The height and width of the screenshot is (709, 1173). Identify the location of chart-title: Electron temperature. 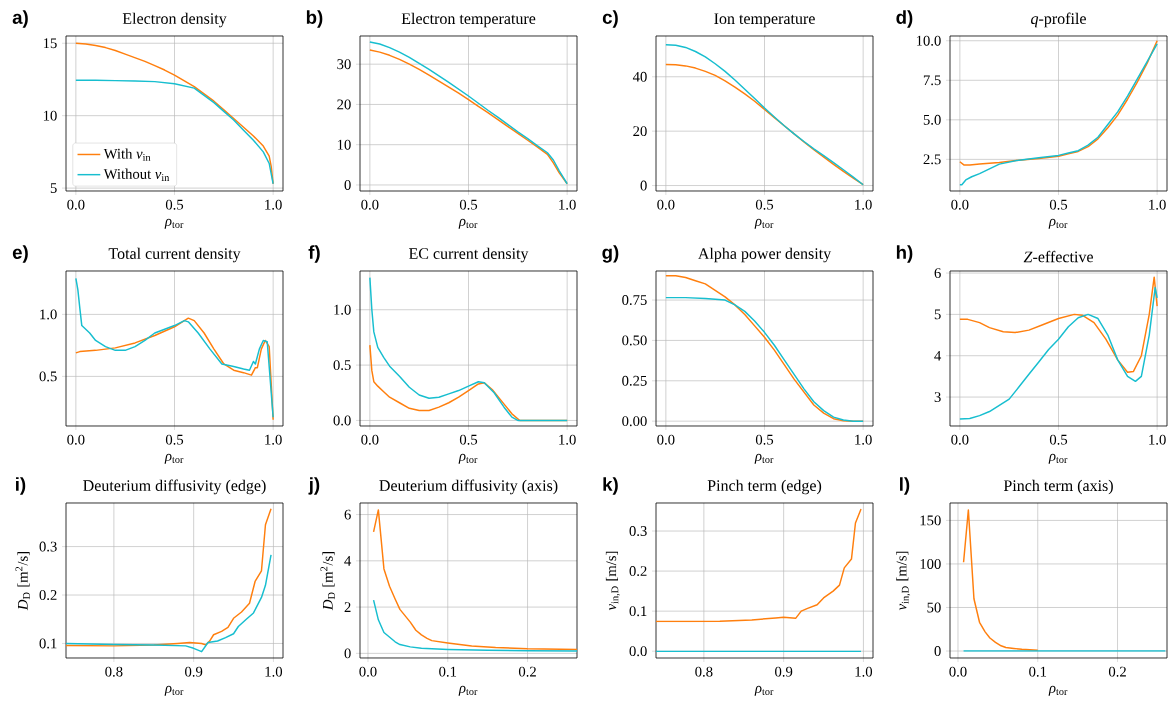
(468, 20).